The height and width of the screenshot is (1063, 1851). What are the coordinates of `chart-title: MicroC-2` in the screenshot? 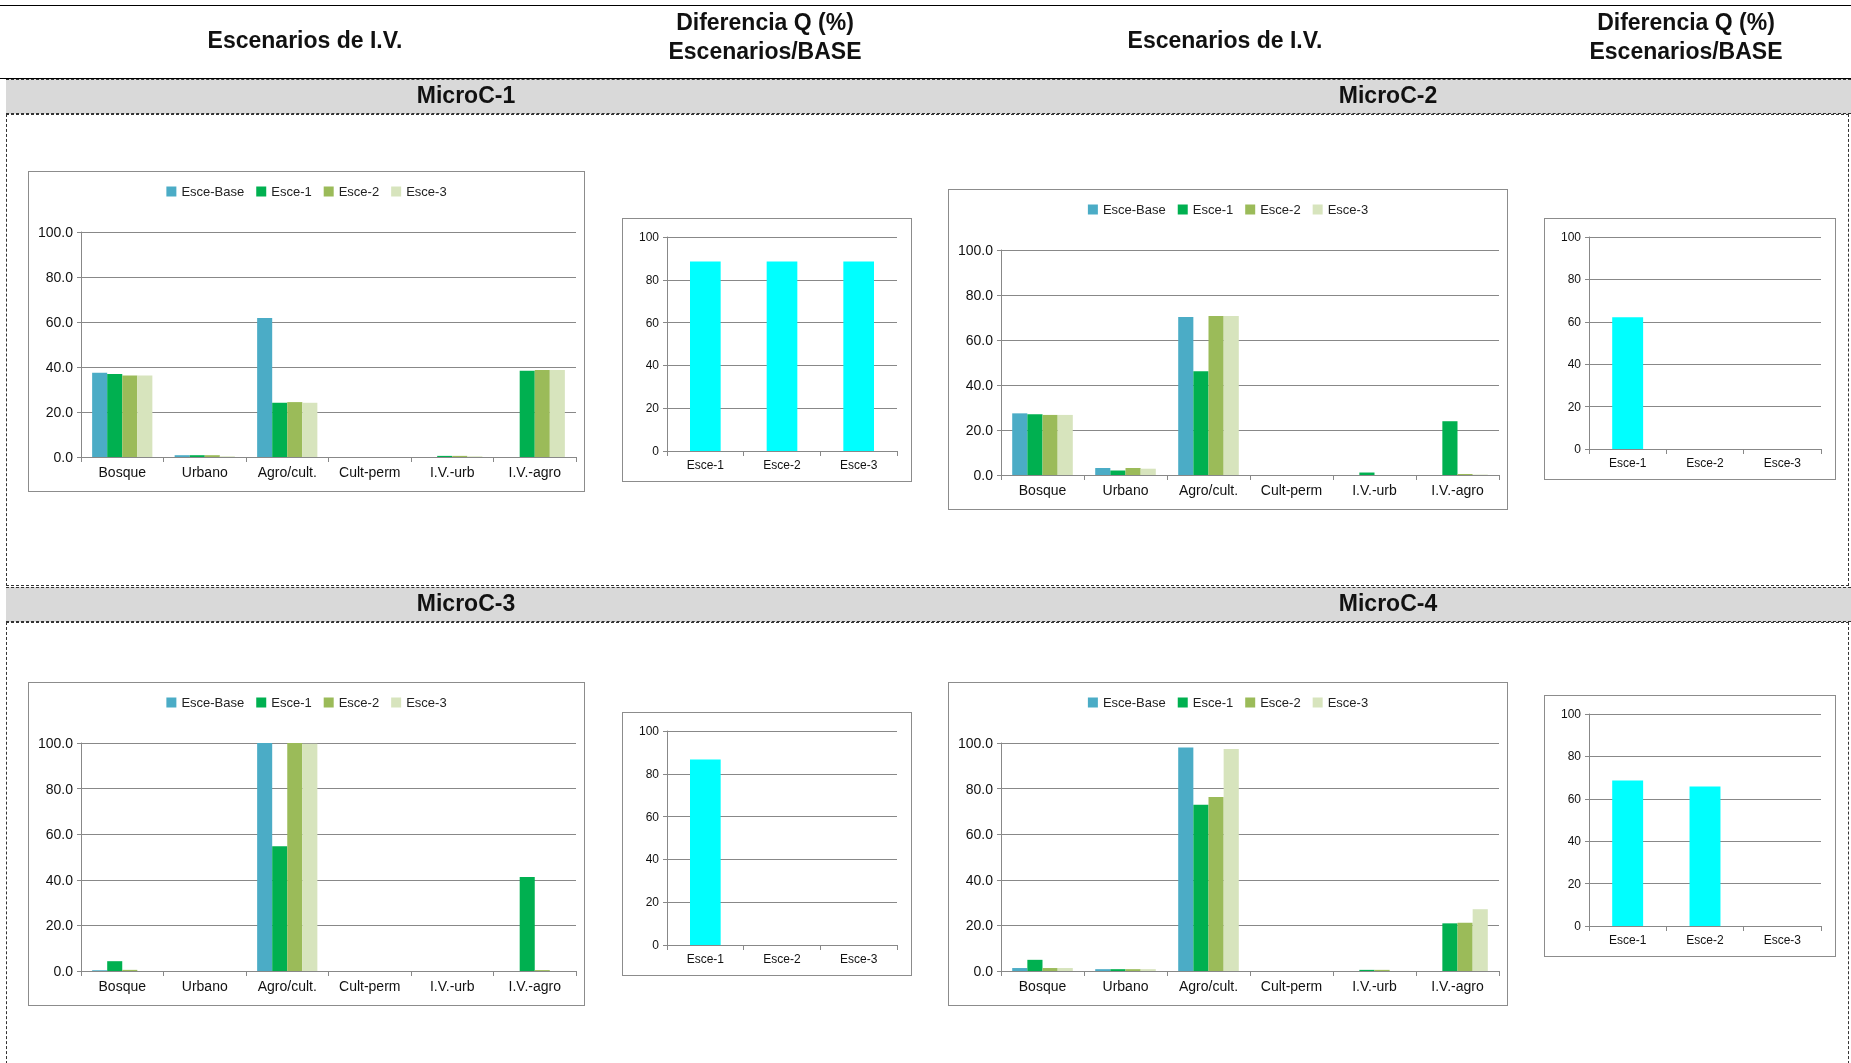 It's located at (1388, 95).